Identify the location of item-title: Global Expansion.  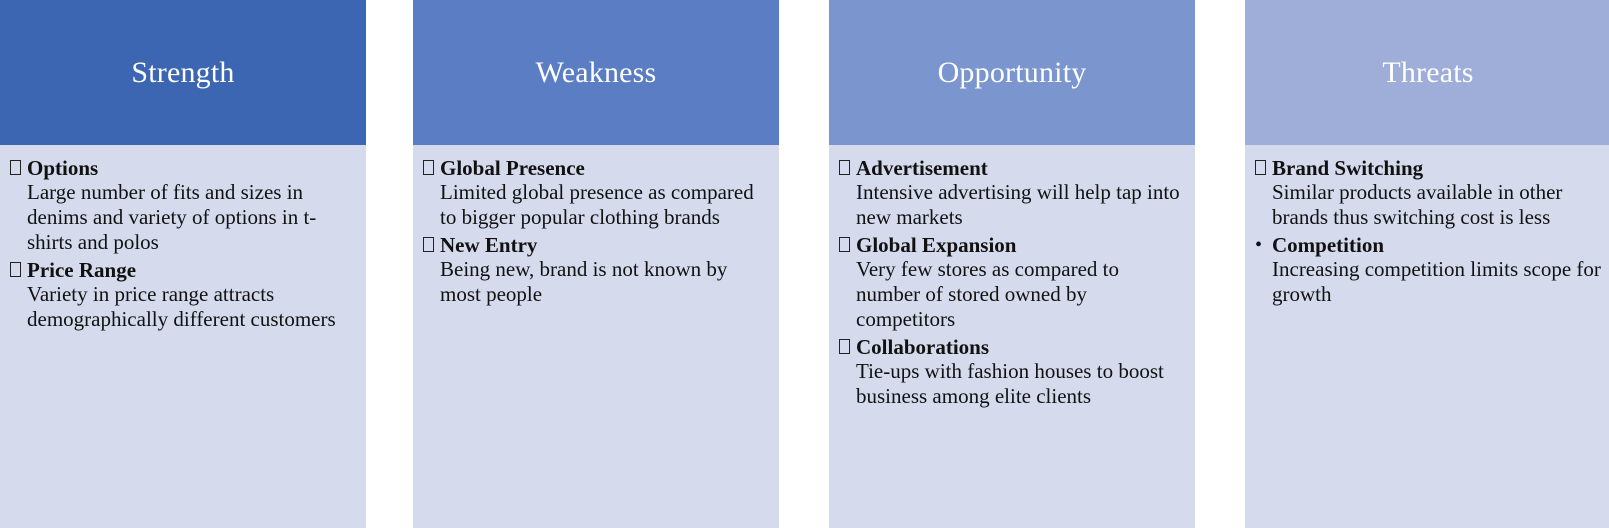
(936, 245).